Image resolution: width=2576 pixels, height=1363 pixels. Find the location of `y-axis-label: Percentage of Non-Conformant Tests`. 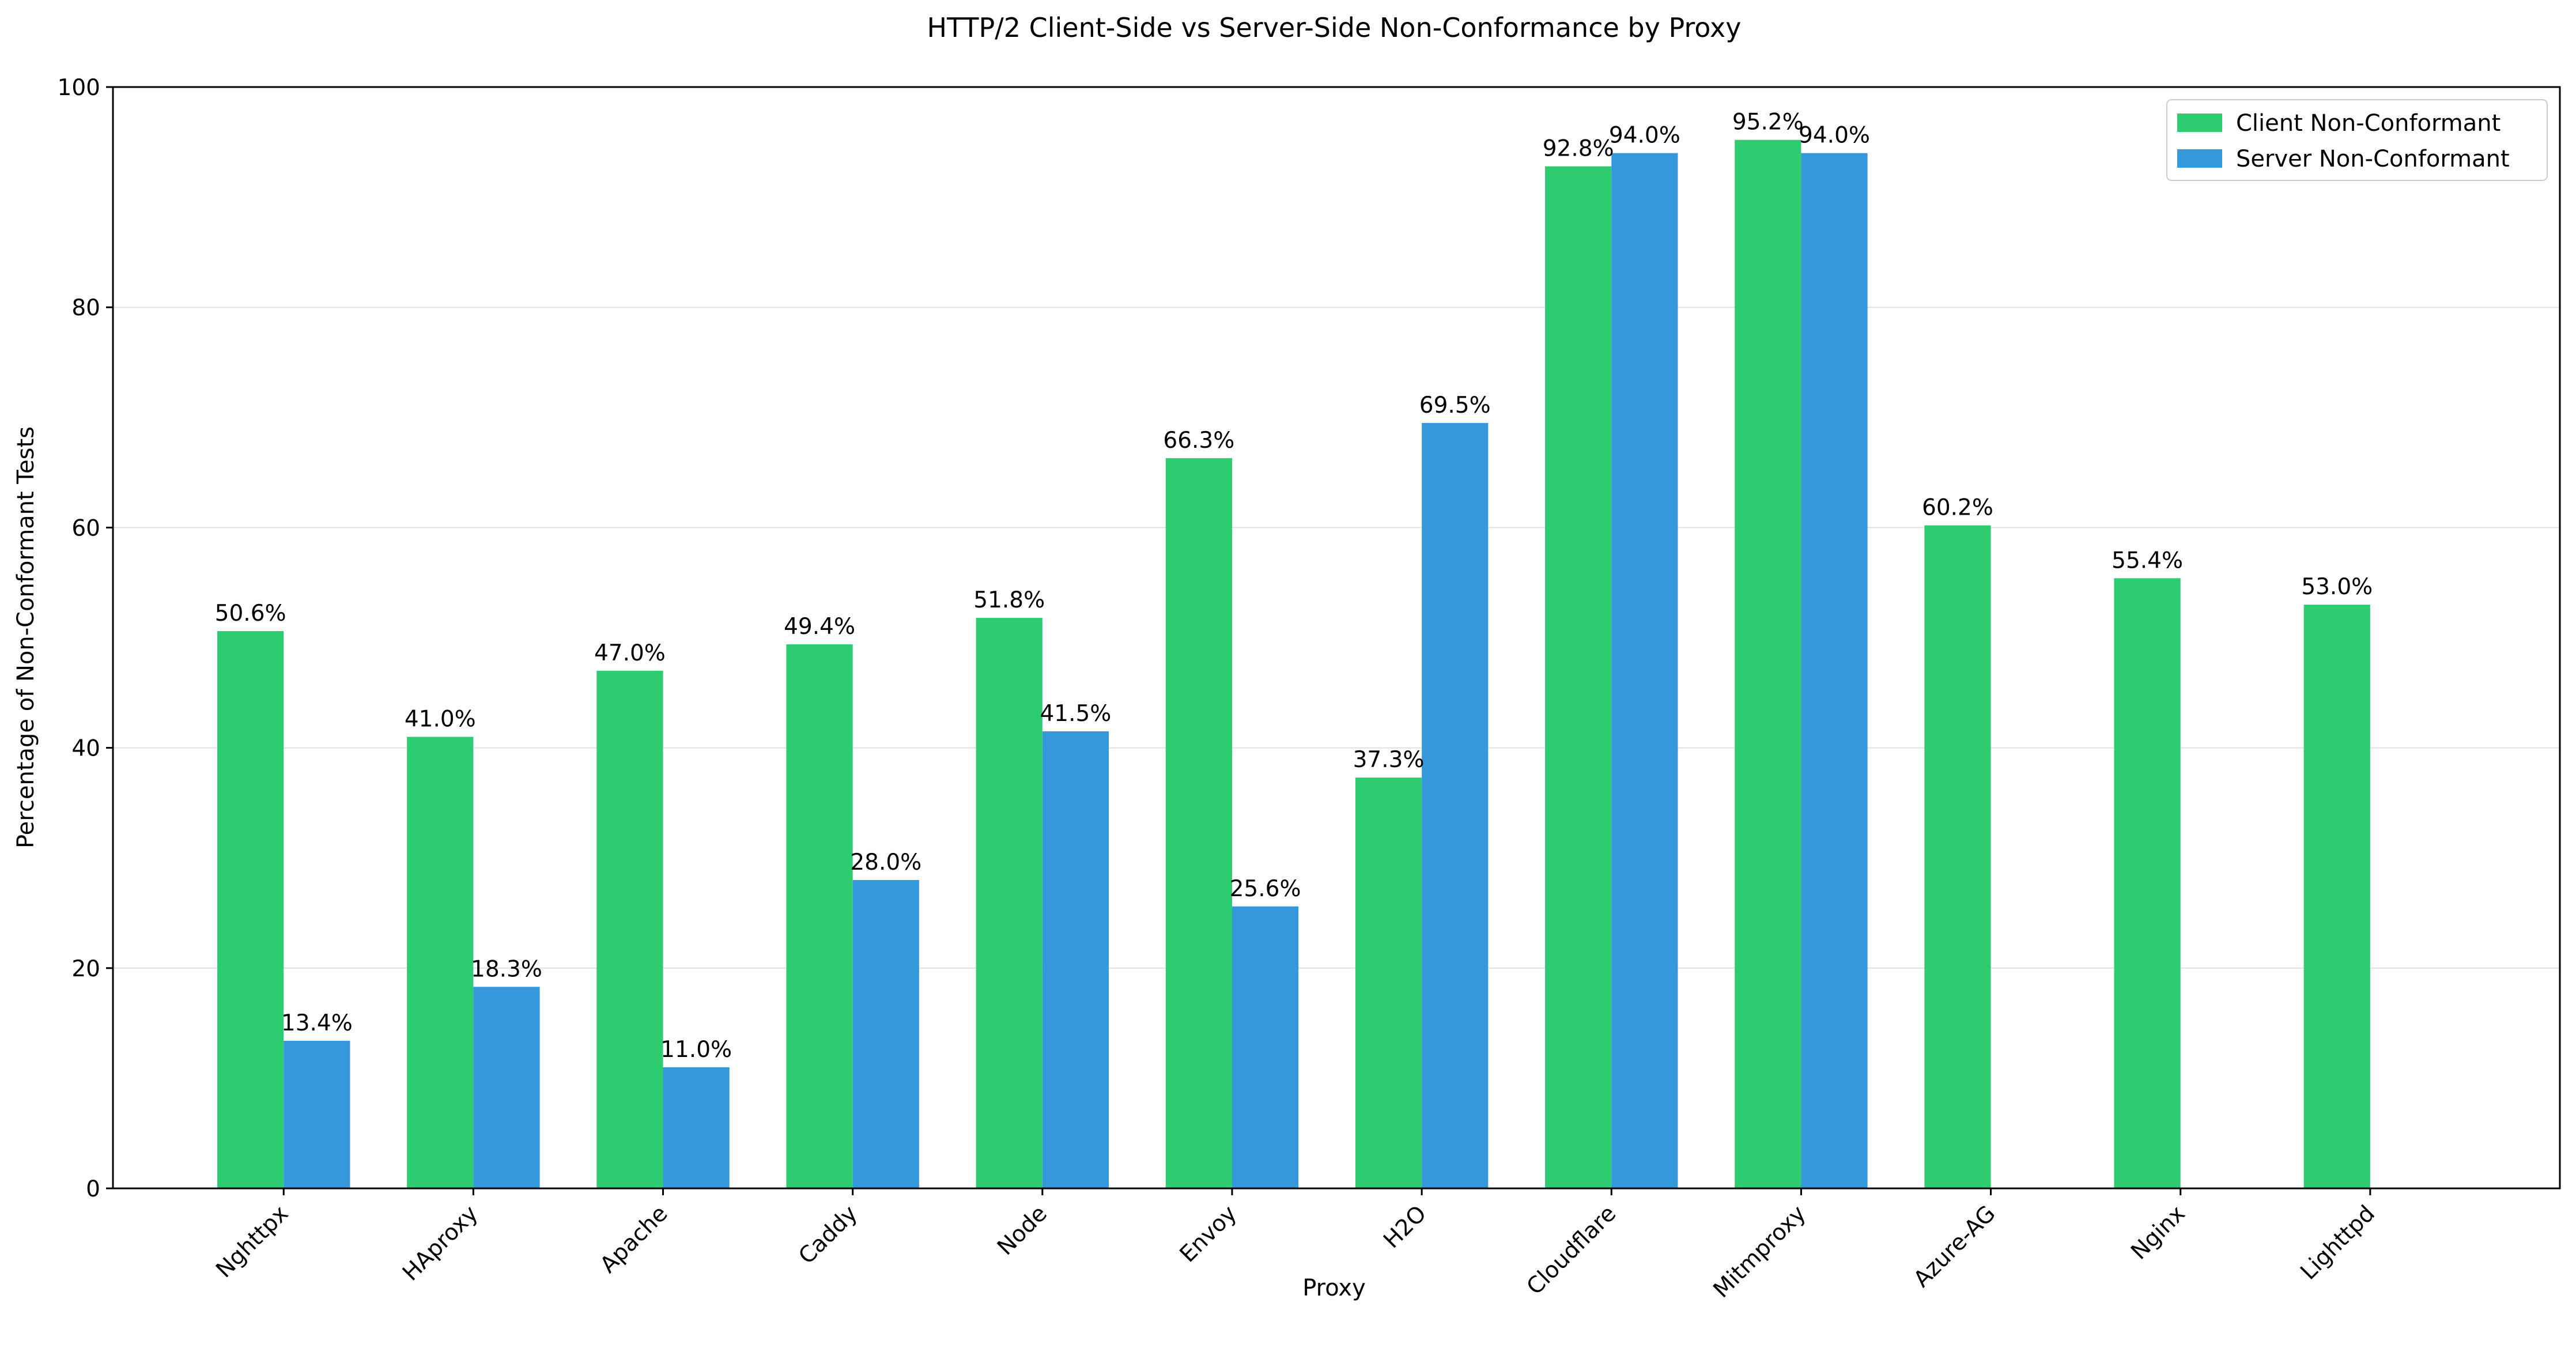

y-axis-label: Percentage of Non-Conformant Tests is located at coordinates (26, 637).